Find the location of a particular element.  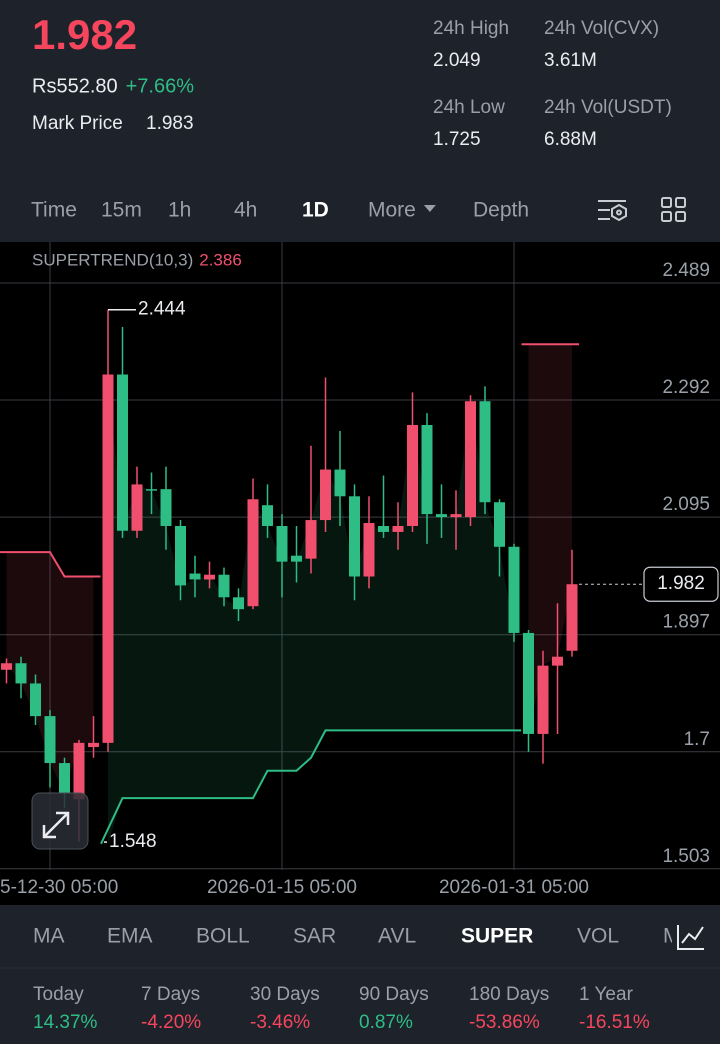

period-label: 180 Days is located at coordinates (509, 994).